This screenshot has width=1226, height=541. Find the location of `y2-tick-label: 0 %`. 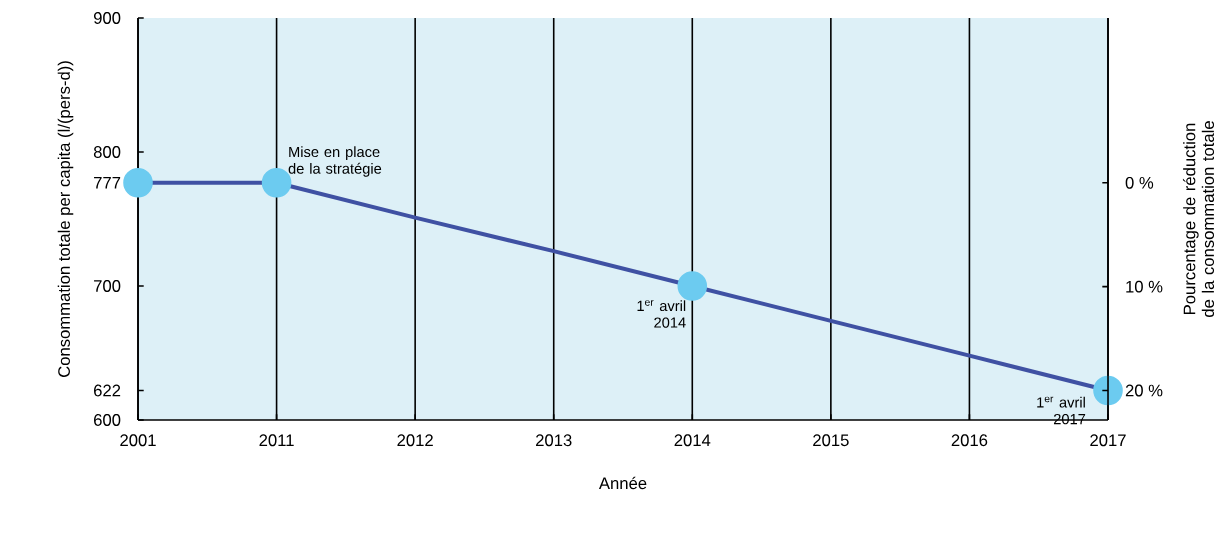

y2-tick-label: 0 % is located at coordinates (1139, 182).